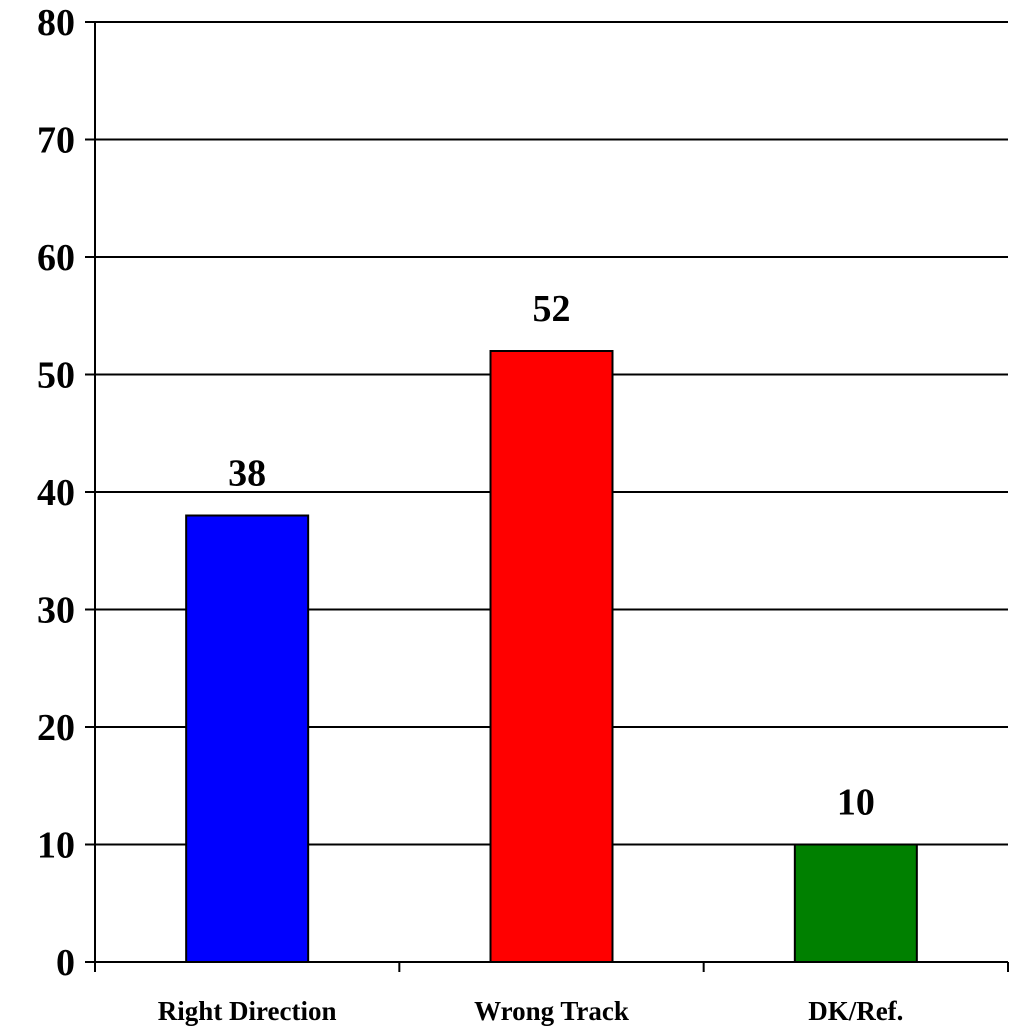  Describe the element at coordinates (56, 141) in the screenshot. I see `y-tick-label-70: 70` at that location.